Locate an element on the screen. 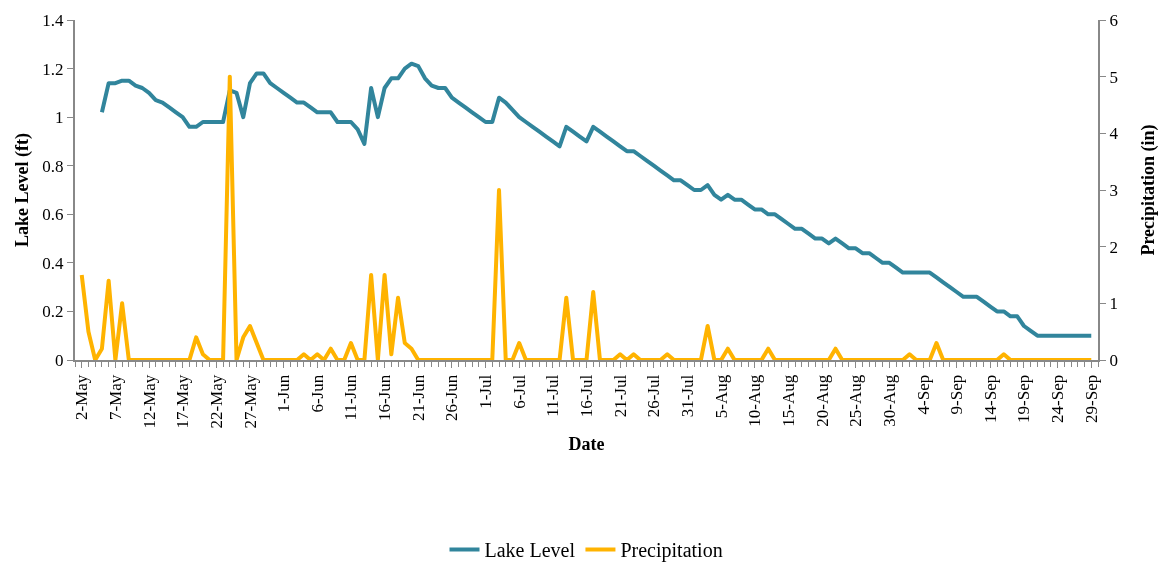 This screenshot has height=581, width=1173. x-tick-label: 5-Aug is located at coordinates (721, 396).